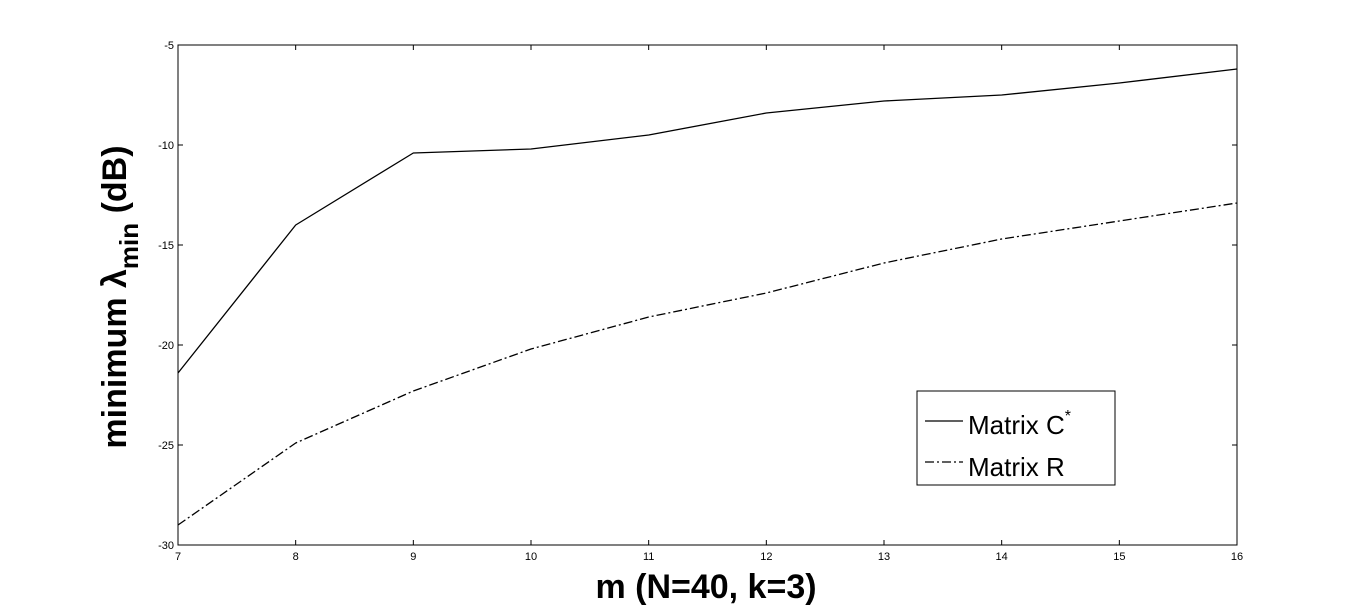  I want to click on x-tick-label: 16, so click(1237, 557).